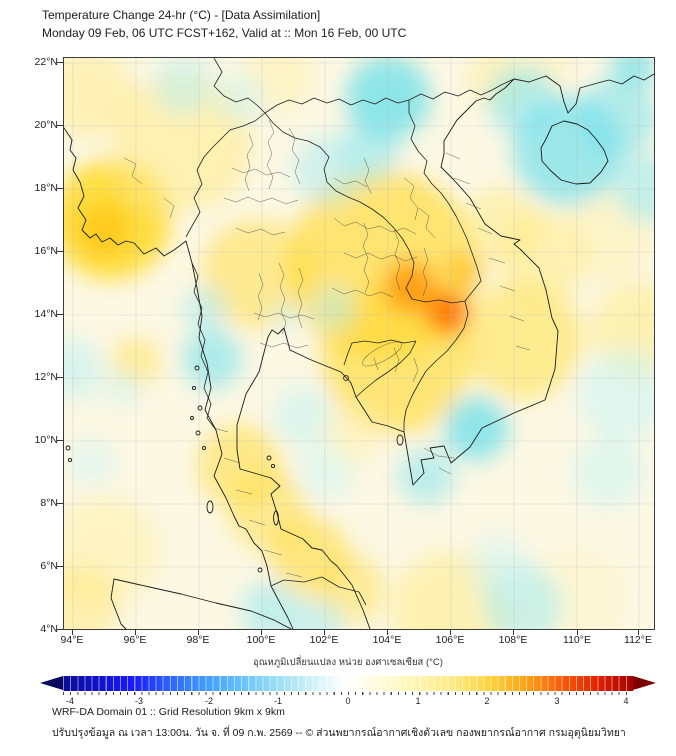  I want to click on colorbar-right-arrow, so click(644, 683).